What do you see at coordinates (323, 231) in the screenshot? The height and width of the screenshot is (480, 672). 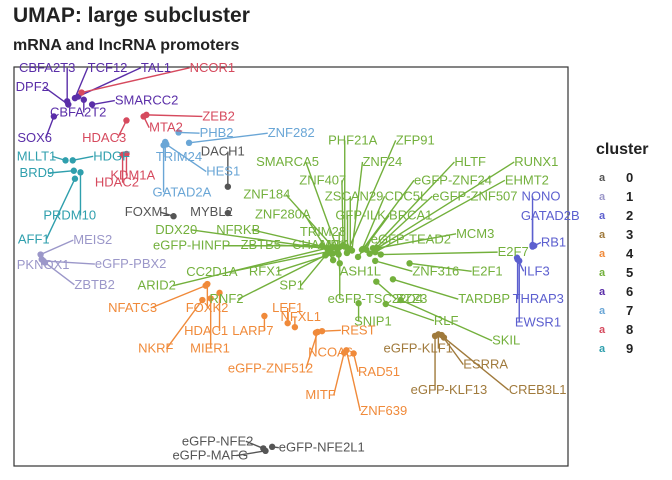 I see `point-label: TRIM28` at bounding box center [323, 231].